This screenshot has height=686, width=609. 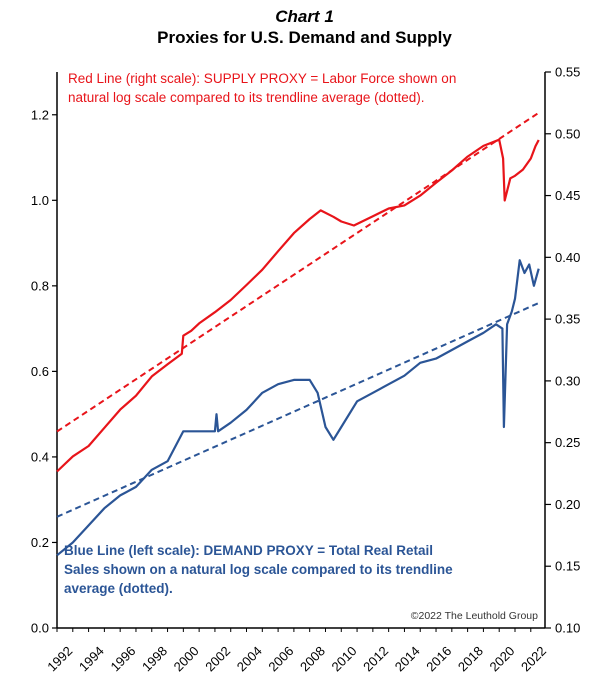 I want to click on right-tick-label: 0.40, so click(x=567, y=257).